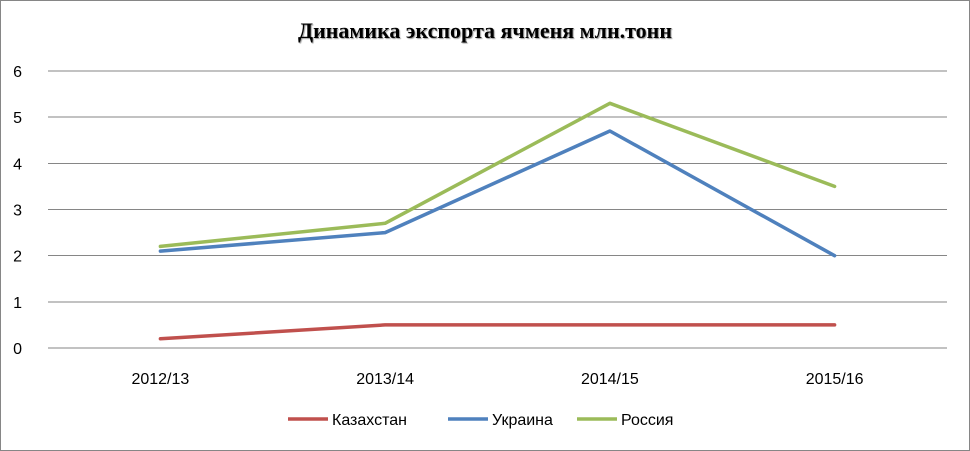 Image resolution: width=970 pixels, height=451 pixels. What do you see at coordinates (485, 30) in the screenshot?
I see `chart-title: Динамика экспорта ячменя млн.тонн` at bounding box center [485, 30].